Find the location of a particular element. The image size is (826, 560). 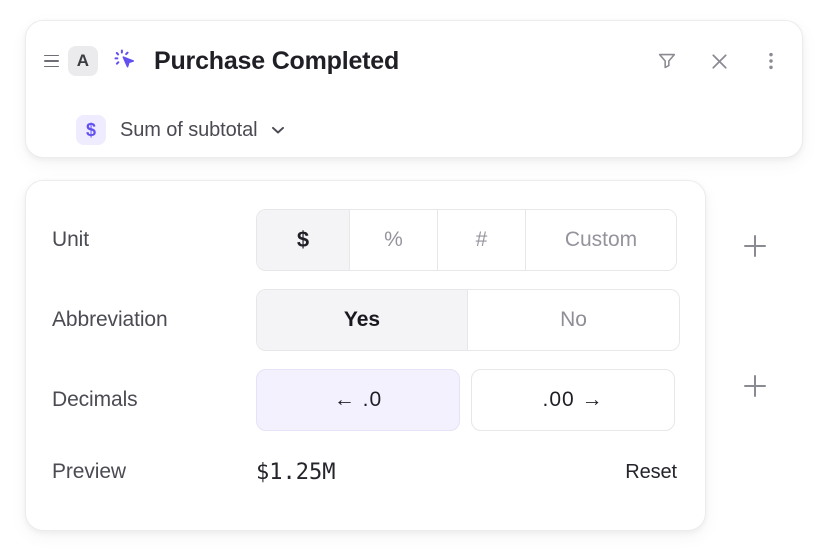

dollar-badge-icon: $ is located at coordinates (91, 130).